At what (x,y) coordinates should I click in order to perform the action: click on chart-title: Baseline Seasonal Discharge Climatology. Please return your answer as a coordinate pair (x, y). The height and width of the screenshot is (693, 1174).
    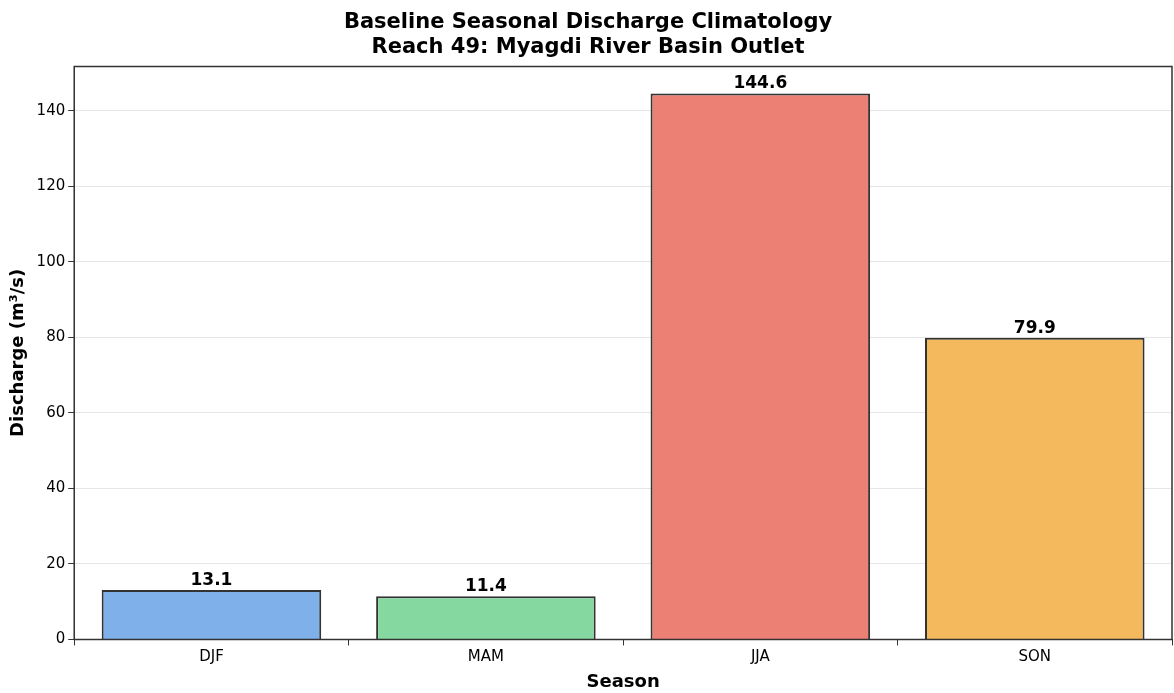
    Looking at the image, I should click on (588, 21).